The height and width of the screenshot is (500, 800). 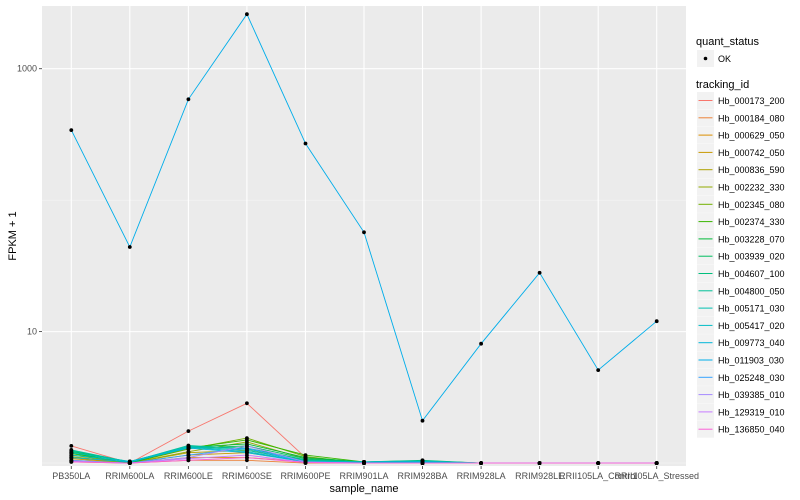 What do you see at coordinates (751, 136) in the screenshot?
I see `legend-label-Hb_000629_050: Hb_000629_050` at bounding box center [751, 136].